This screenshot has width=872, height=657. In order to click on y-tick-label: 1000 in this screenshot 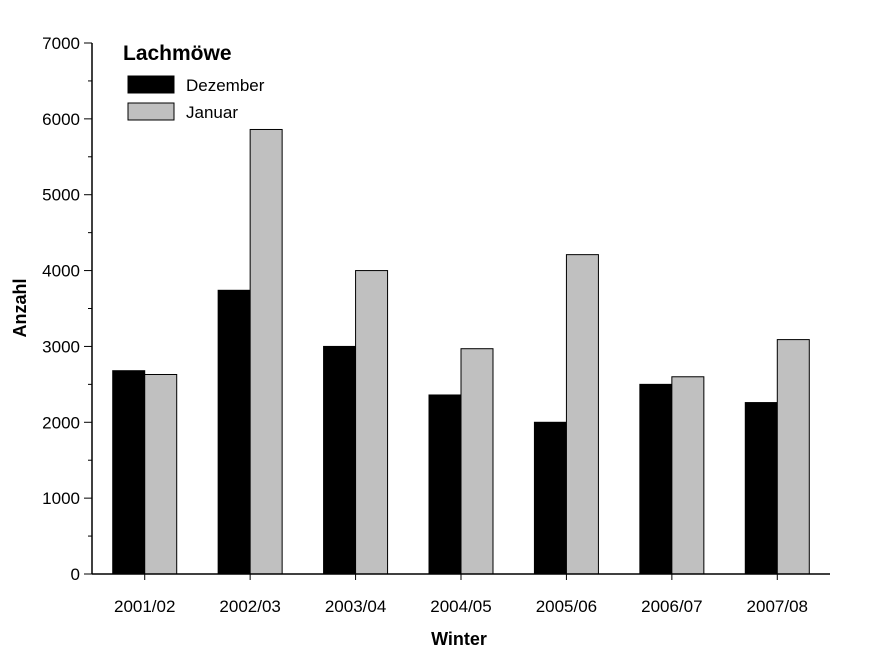, I will do `click(61, 498)`.